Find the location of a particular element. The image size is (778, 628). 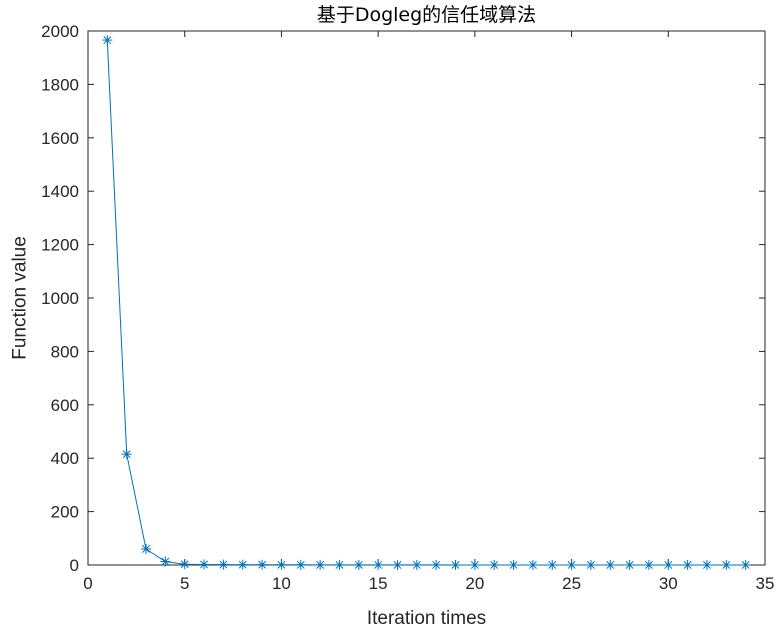

x-tick-label: 25 is located at coordinates (571, 583).